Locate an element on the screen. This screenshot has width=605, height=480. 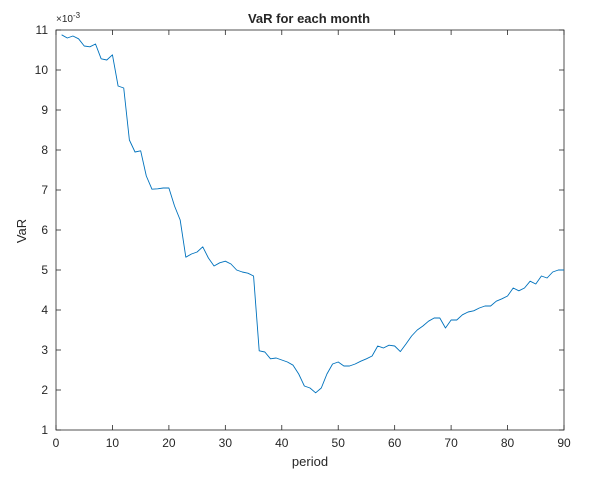
y-exponent-base: ×10 is located at coordinates (64, 19).